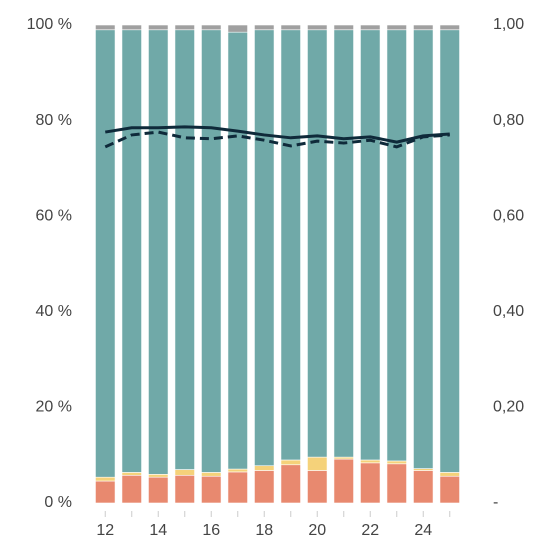 Image resolution: width=539 pixels, height=540 pixels. Describe the element at coordinates (264, 530) in the screenshot. I see `x-tick-label: 18` at that location.